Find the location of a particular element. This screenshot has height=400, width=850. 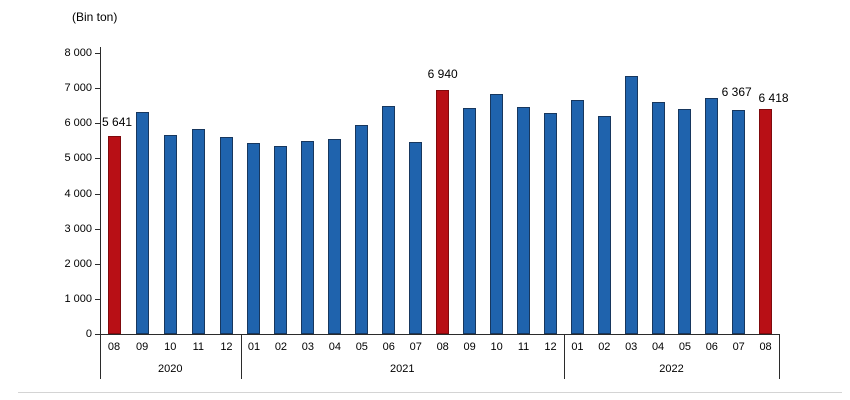

data-label-2022-08: 6 418 is located at coordinates (773, 97).